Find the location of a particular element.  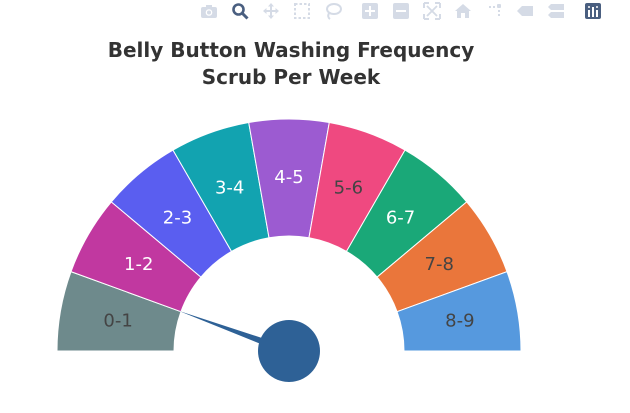

hover-closest-icon is located at coordinates (525, 11).